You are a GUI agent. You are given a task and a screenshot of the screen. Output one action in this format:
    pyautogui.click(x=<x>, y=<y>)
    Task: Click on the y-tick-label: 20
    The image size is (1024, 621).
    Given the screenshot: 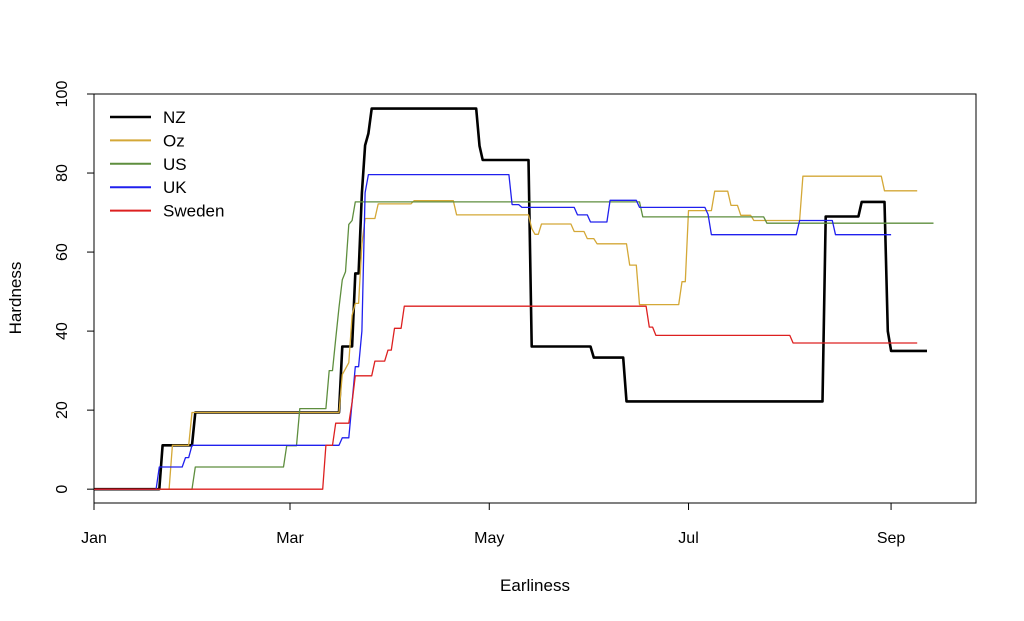 What is the action you would take?
    pyautogui.click(x=62, y=410)
    